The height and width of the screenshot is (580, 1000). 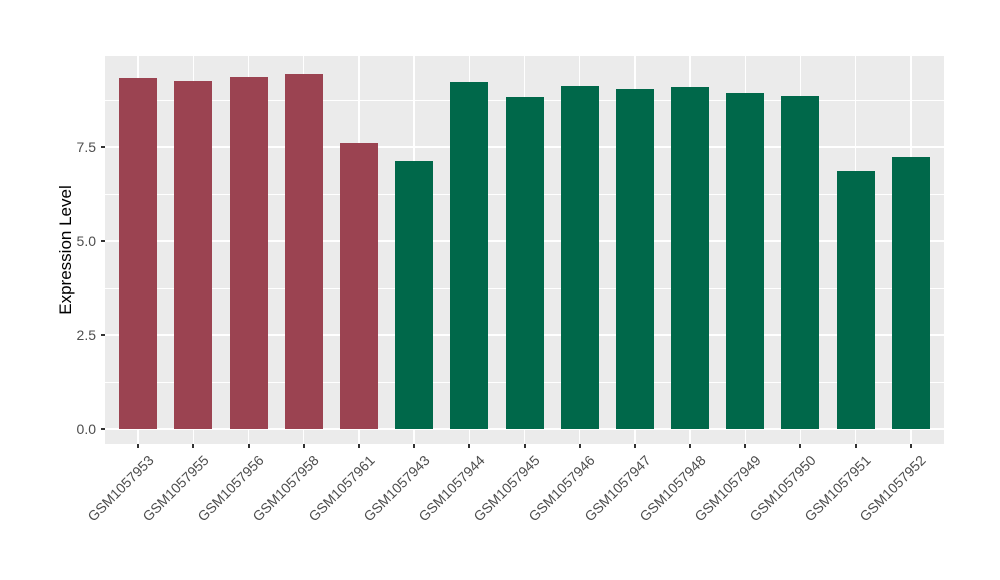 What do you see at coordinates (86, 241) in the screenshot?
I see `y-tick-label: 5.0` at bounding box center [86, 241].